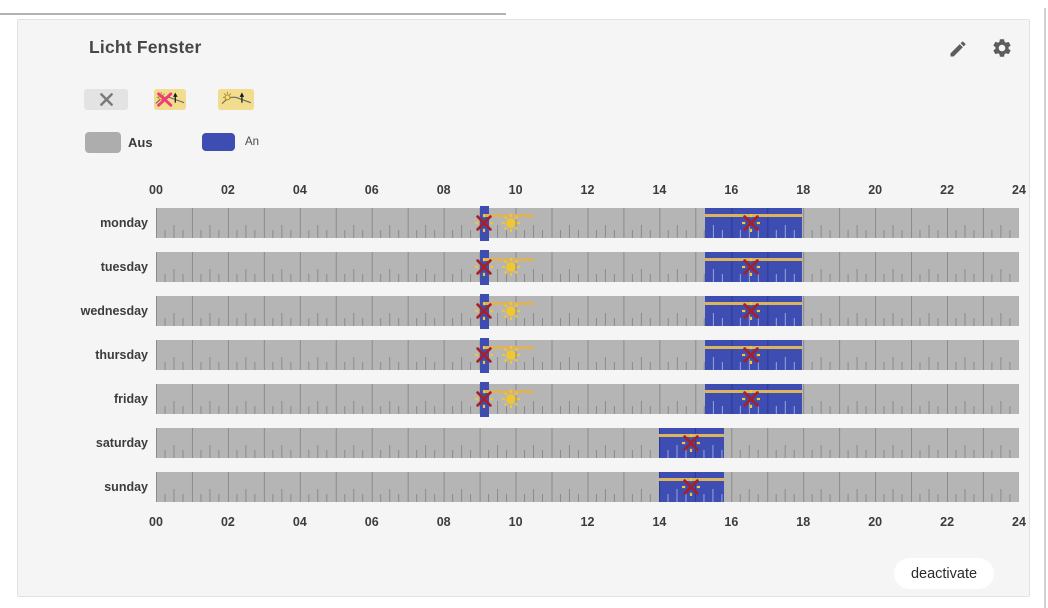 The image size is (1048, 608). What do you see at coordinates (124, 223) in the screenshot?
I see `day-label-monday: monday` at bounding box center [124, 223].